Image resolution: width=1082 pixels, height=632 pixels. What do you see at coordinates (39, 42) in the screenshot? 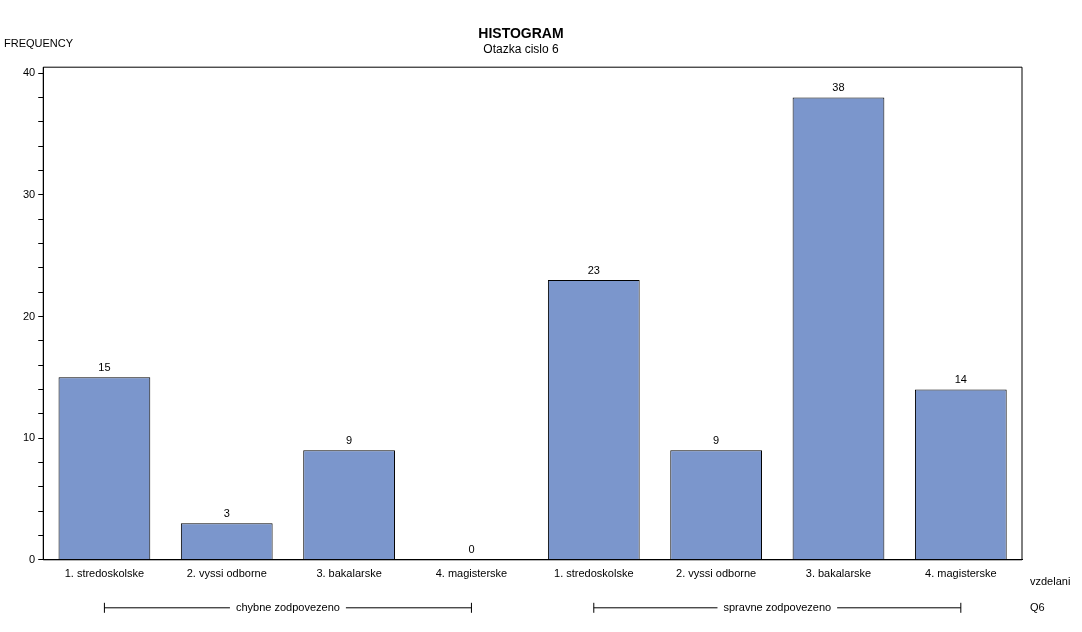
I see `y-axis-title: FREQUENCY` at bounding box center [39, 42].